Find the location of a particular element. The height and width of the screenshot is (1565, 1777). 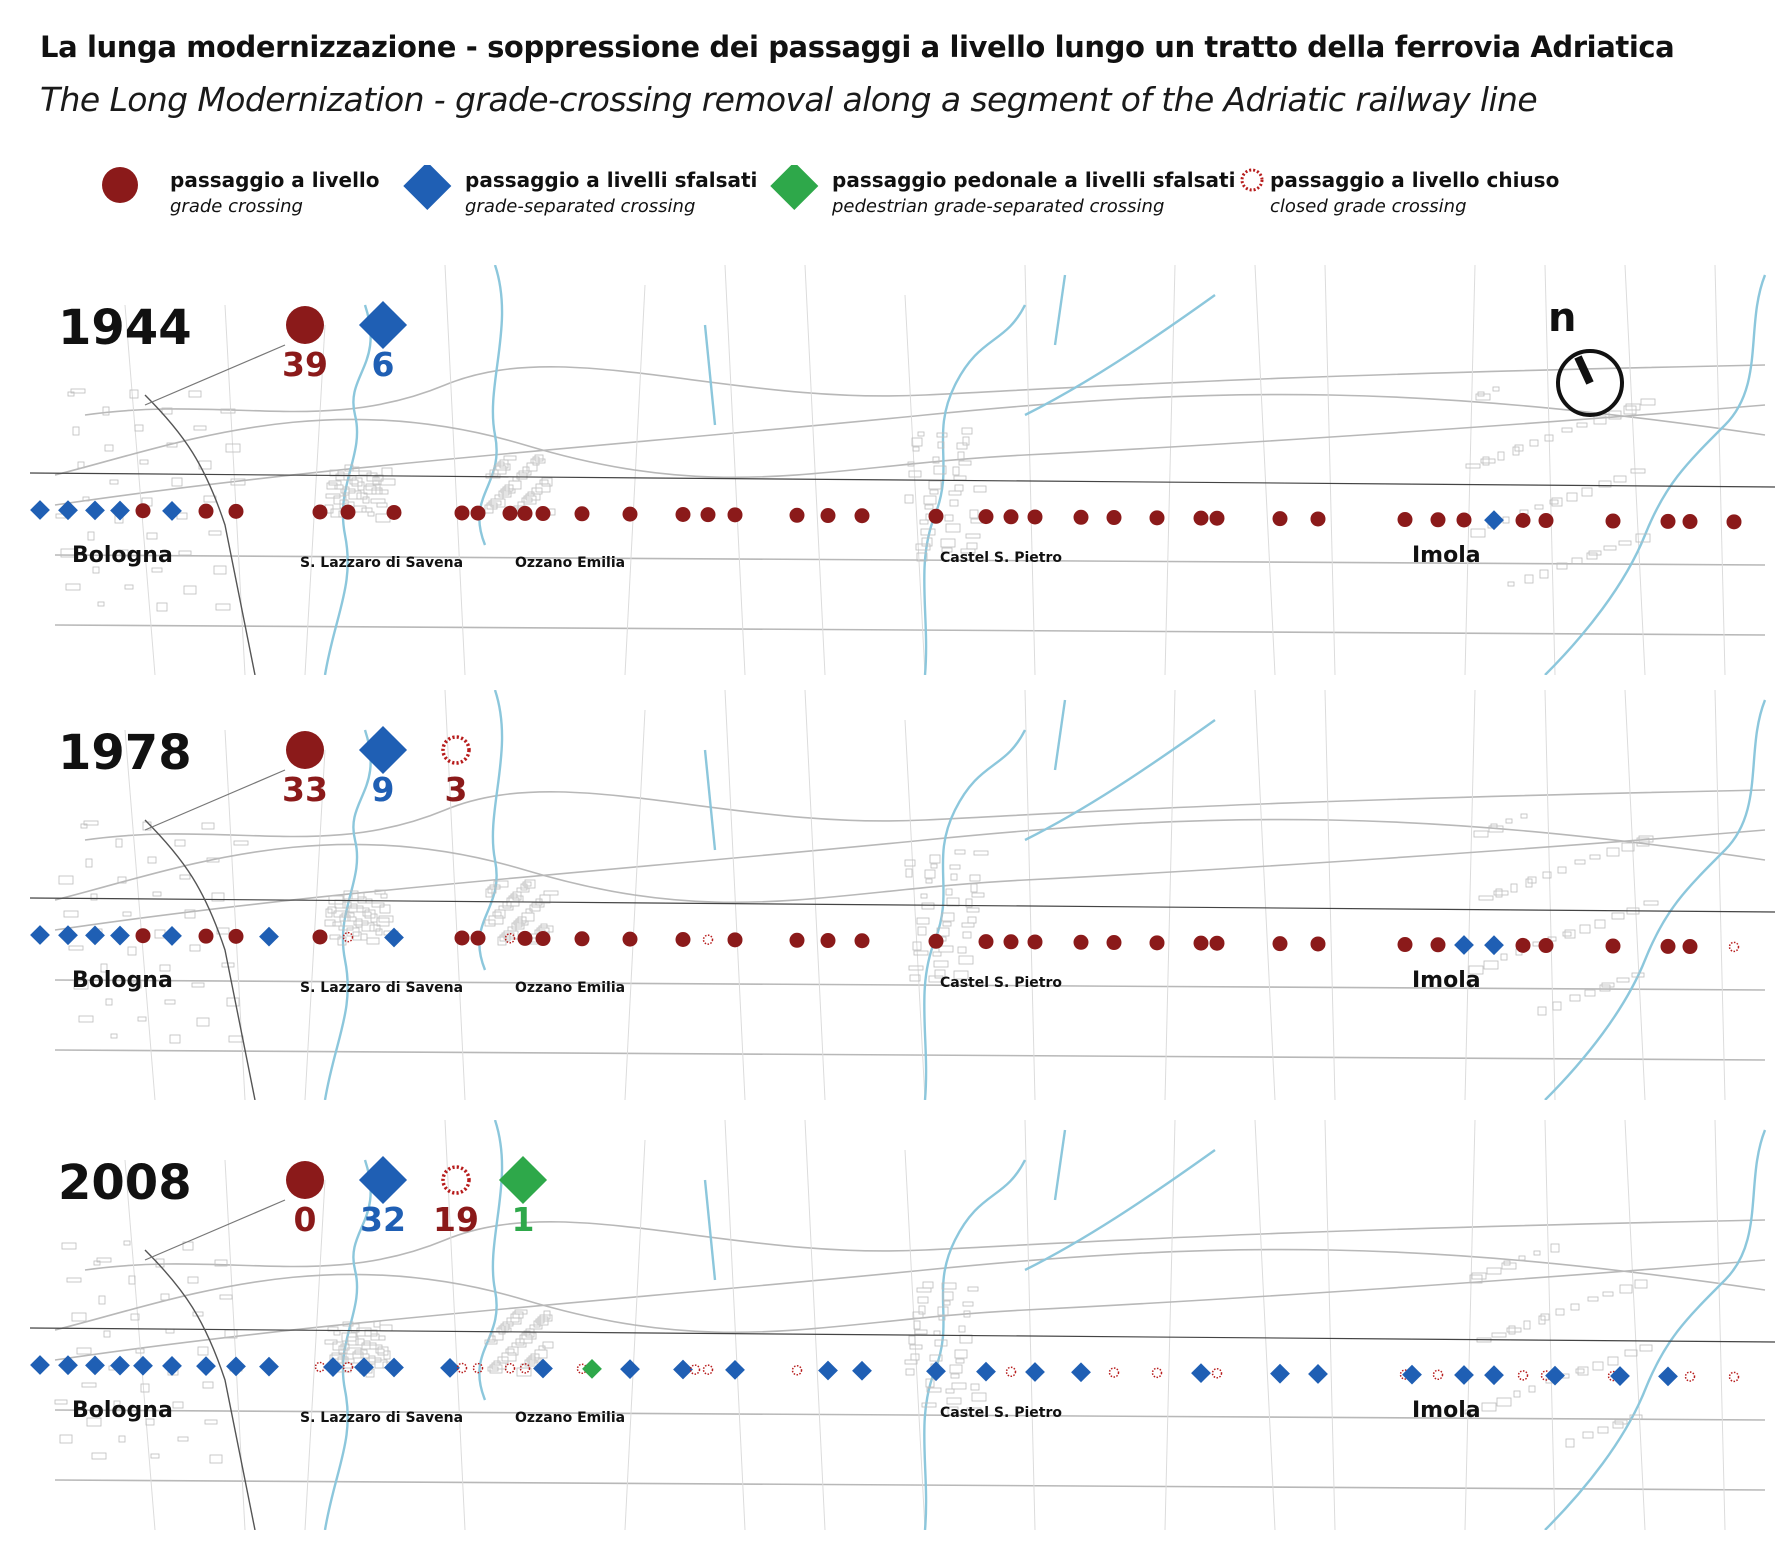

separated-count: 6 is located at coordinates (383, 364).